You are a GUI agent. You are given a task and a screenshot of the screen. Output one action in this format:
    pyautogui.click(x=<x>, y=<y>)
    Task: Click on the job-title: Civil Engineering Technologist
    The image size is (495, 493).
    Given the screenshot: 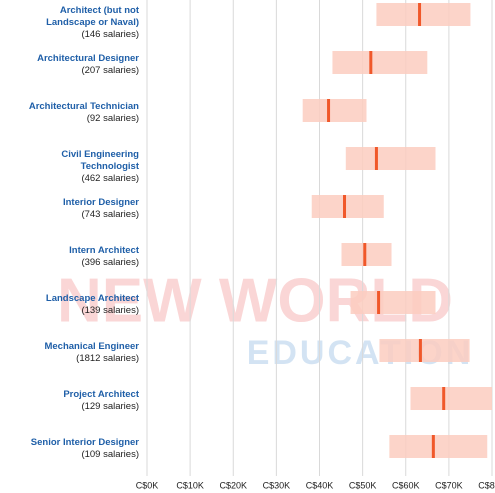 What is the action you would take?
    pyautogui.click(x=100, y=160)
    